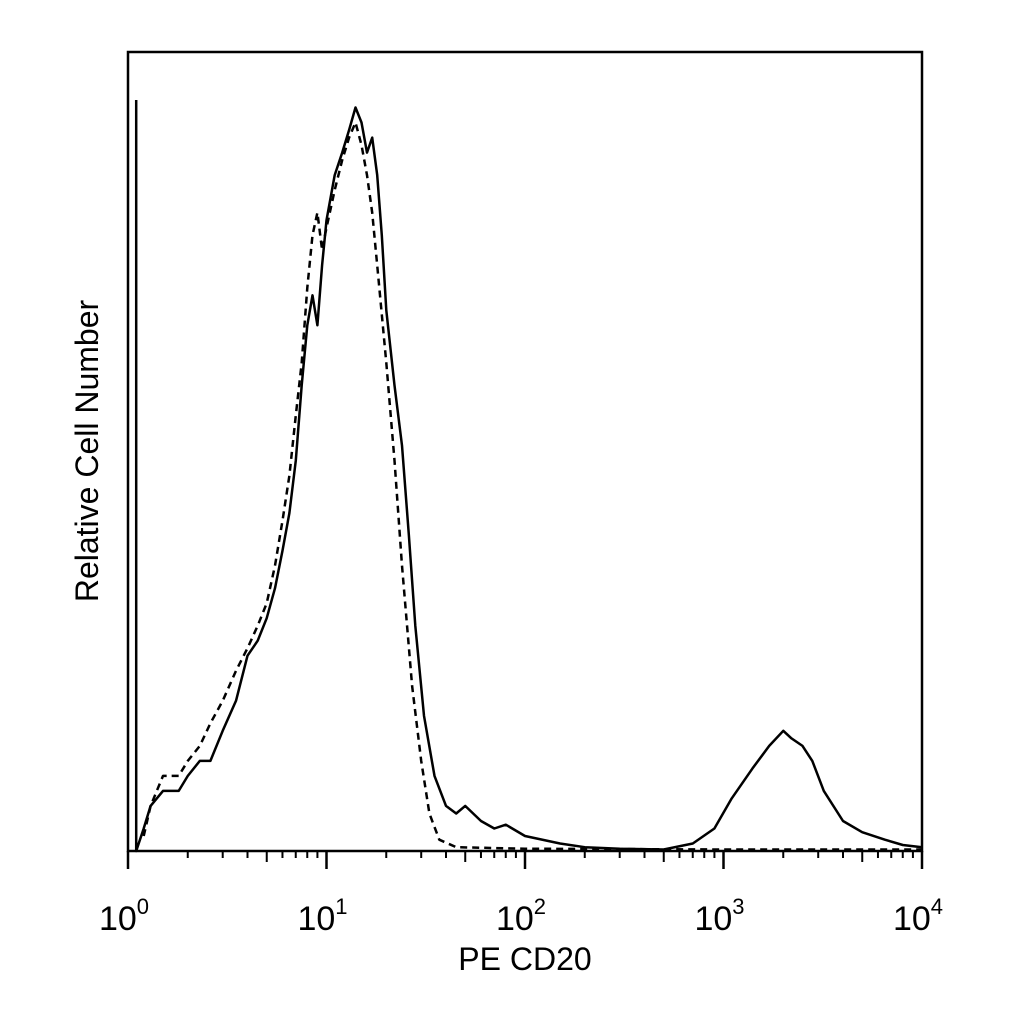 The width and height of the screenshot is (1024, 1024). Describe the element at coordinates (540, 906) in the screenshot. I see `x-tick-label-exponent: 2` at that location.